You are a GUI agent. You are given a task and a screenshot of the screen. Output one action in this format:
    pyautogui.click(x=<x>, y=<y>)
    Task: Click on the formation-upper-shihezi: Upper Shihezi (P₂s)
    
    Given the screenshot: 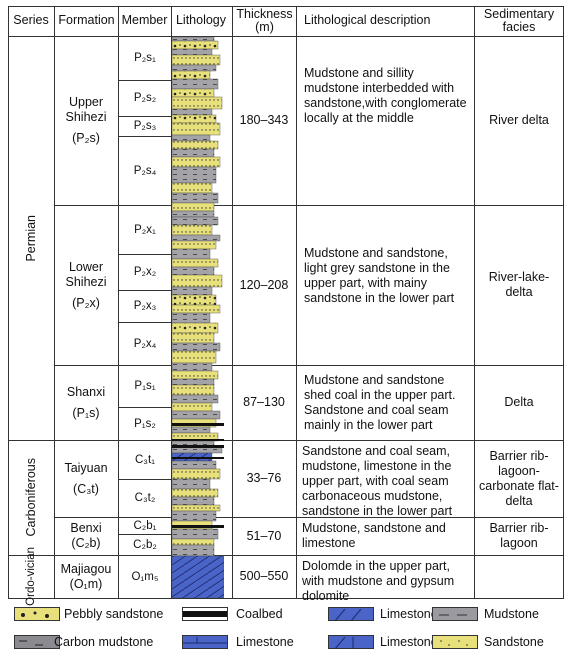 What is the action you would take?
    pyautogui.click(x=86, y=120)
    